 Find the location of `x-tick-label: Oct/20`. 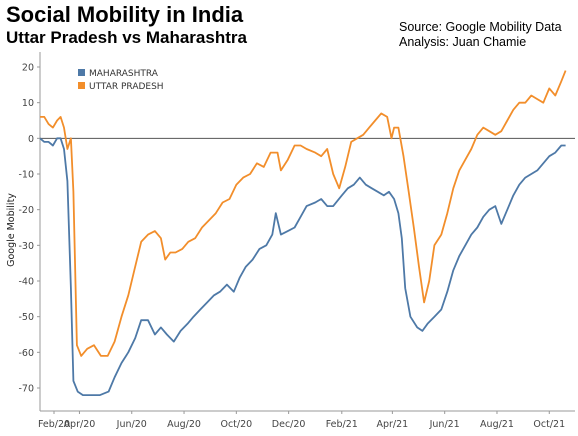

x-tick-label: Oct/20 is located at coordinates (236, 424).